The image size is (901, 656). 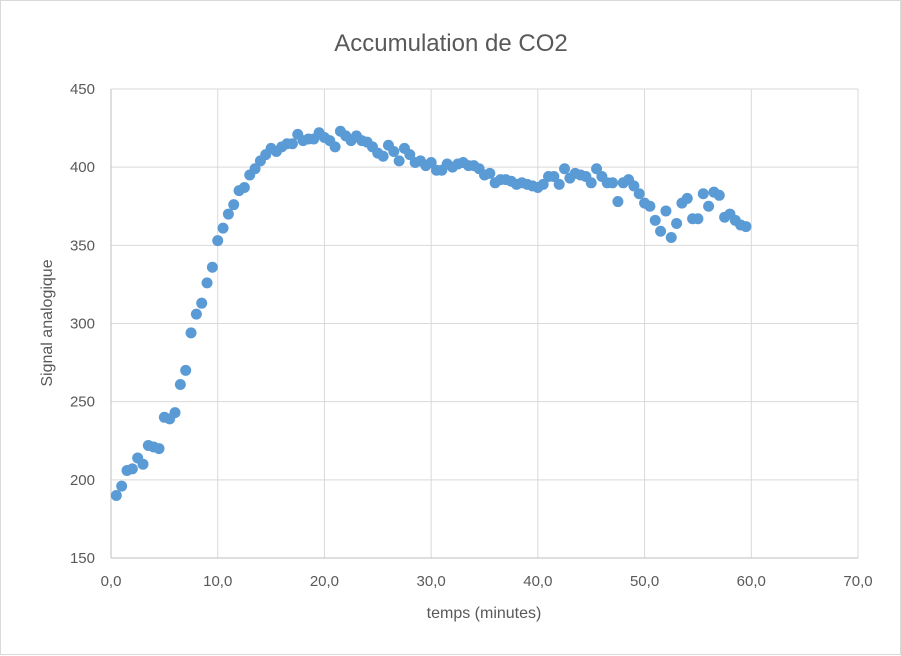 What do you see at coordinates (484, 613) in the screenshot?
I see `x-axis-label: temps (minutes)` at bounding box center [484, 613].